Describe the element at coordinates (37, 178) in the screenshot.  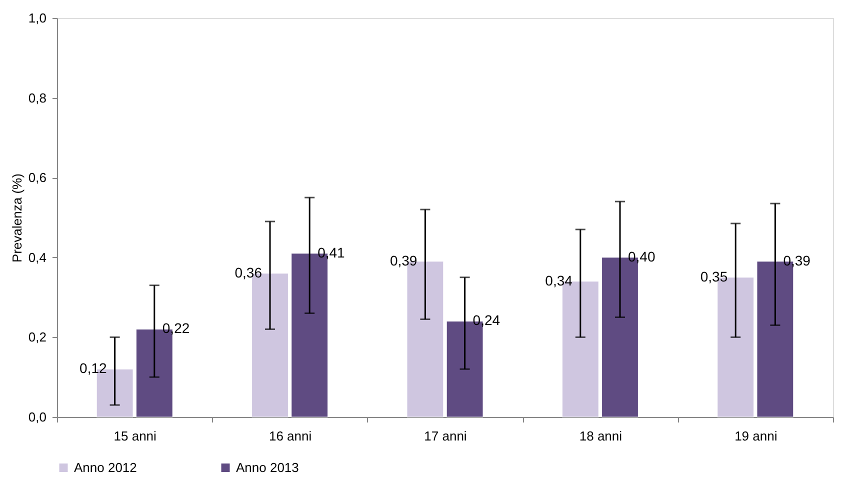
I see `y-tick-label: 0,6` at that location.